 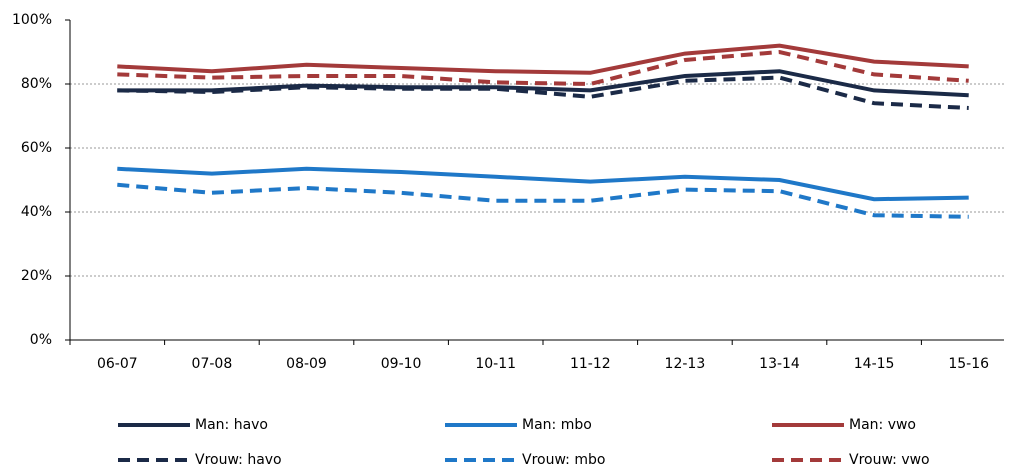 I want to click on x-tick-label: 13-14, so click(x=779, y=364).